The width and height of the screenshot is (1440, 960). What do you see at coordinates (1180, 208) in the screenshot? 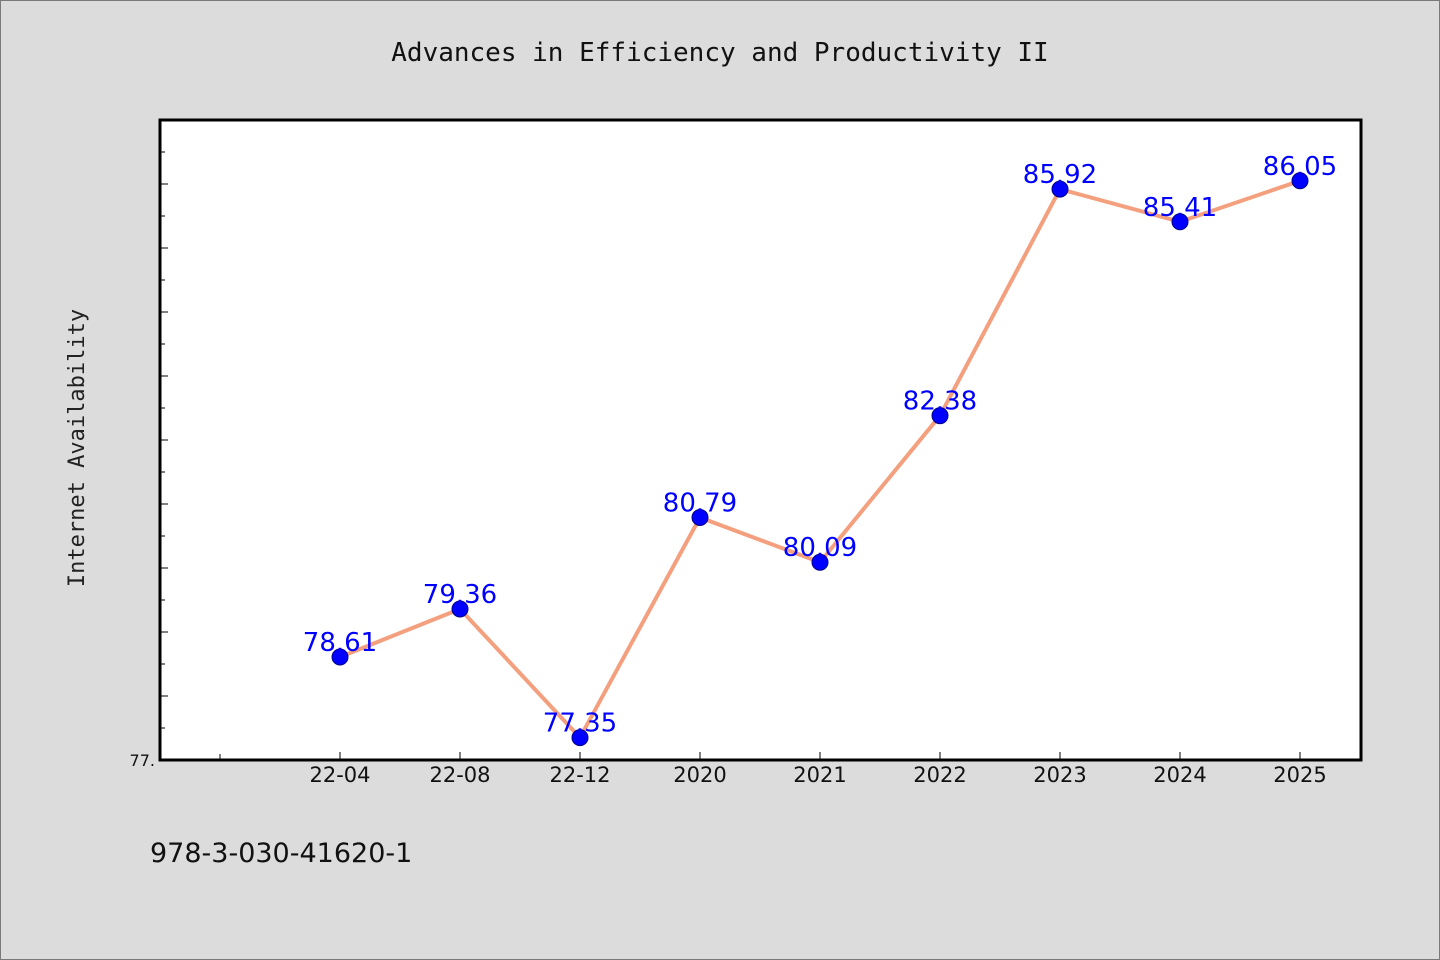
I see `data-label: 85.41` at bounding box center [1180, 208].